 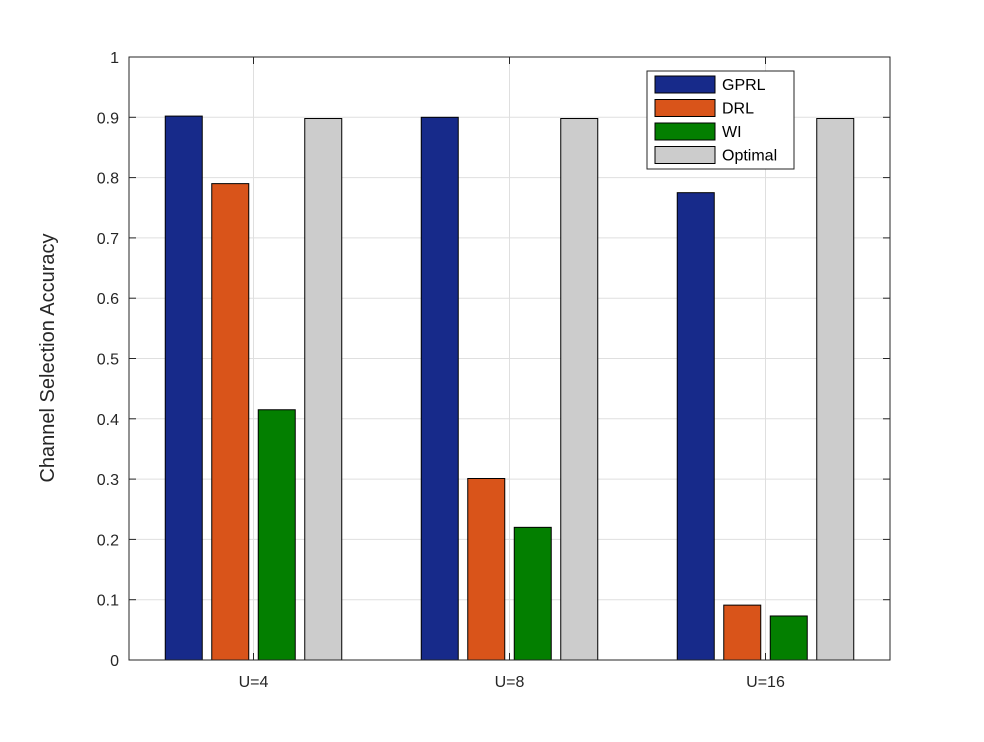 I want to click on y-tick-label: 0, so click(x=114, y=661).